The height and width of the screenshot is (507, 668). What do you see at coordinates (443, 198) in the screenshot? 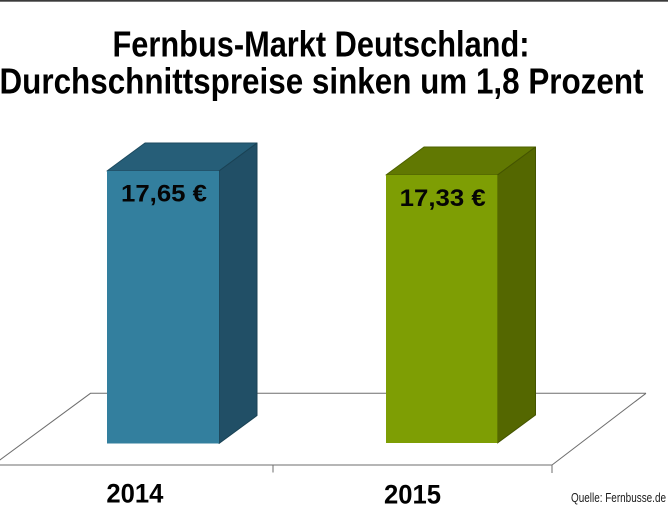
I see `svg-text: 17,33 €` at bounding box center [443, 198].